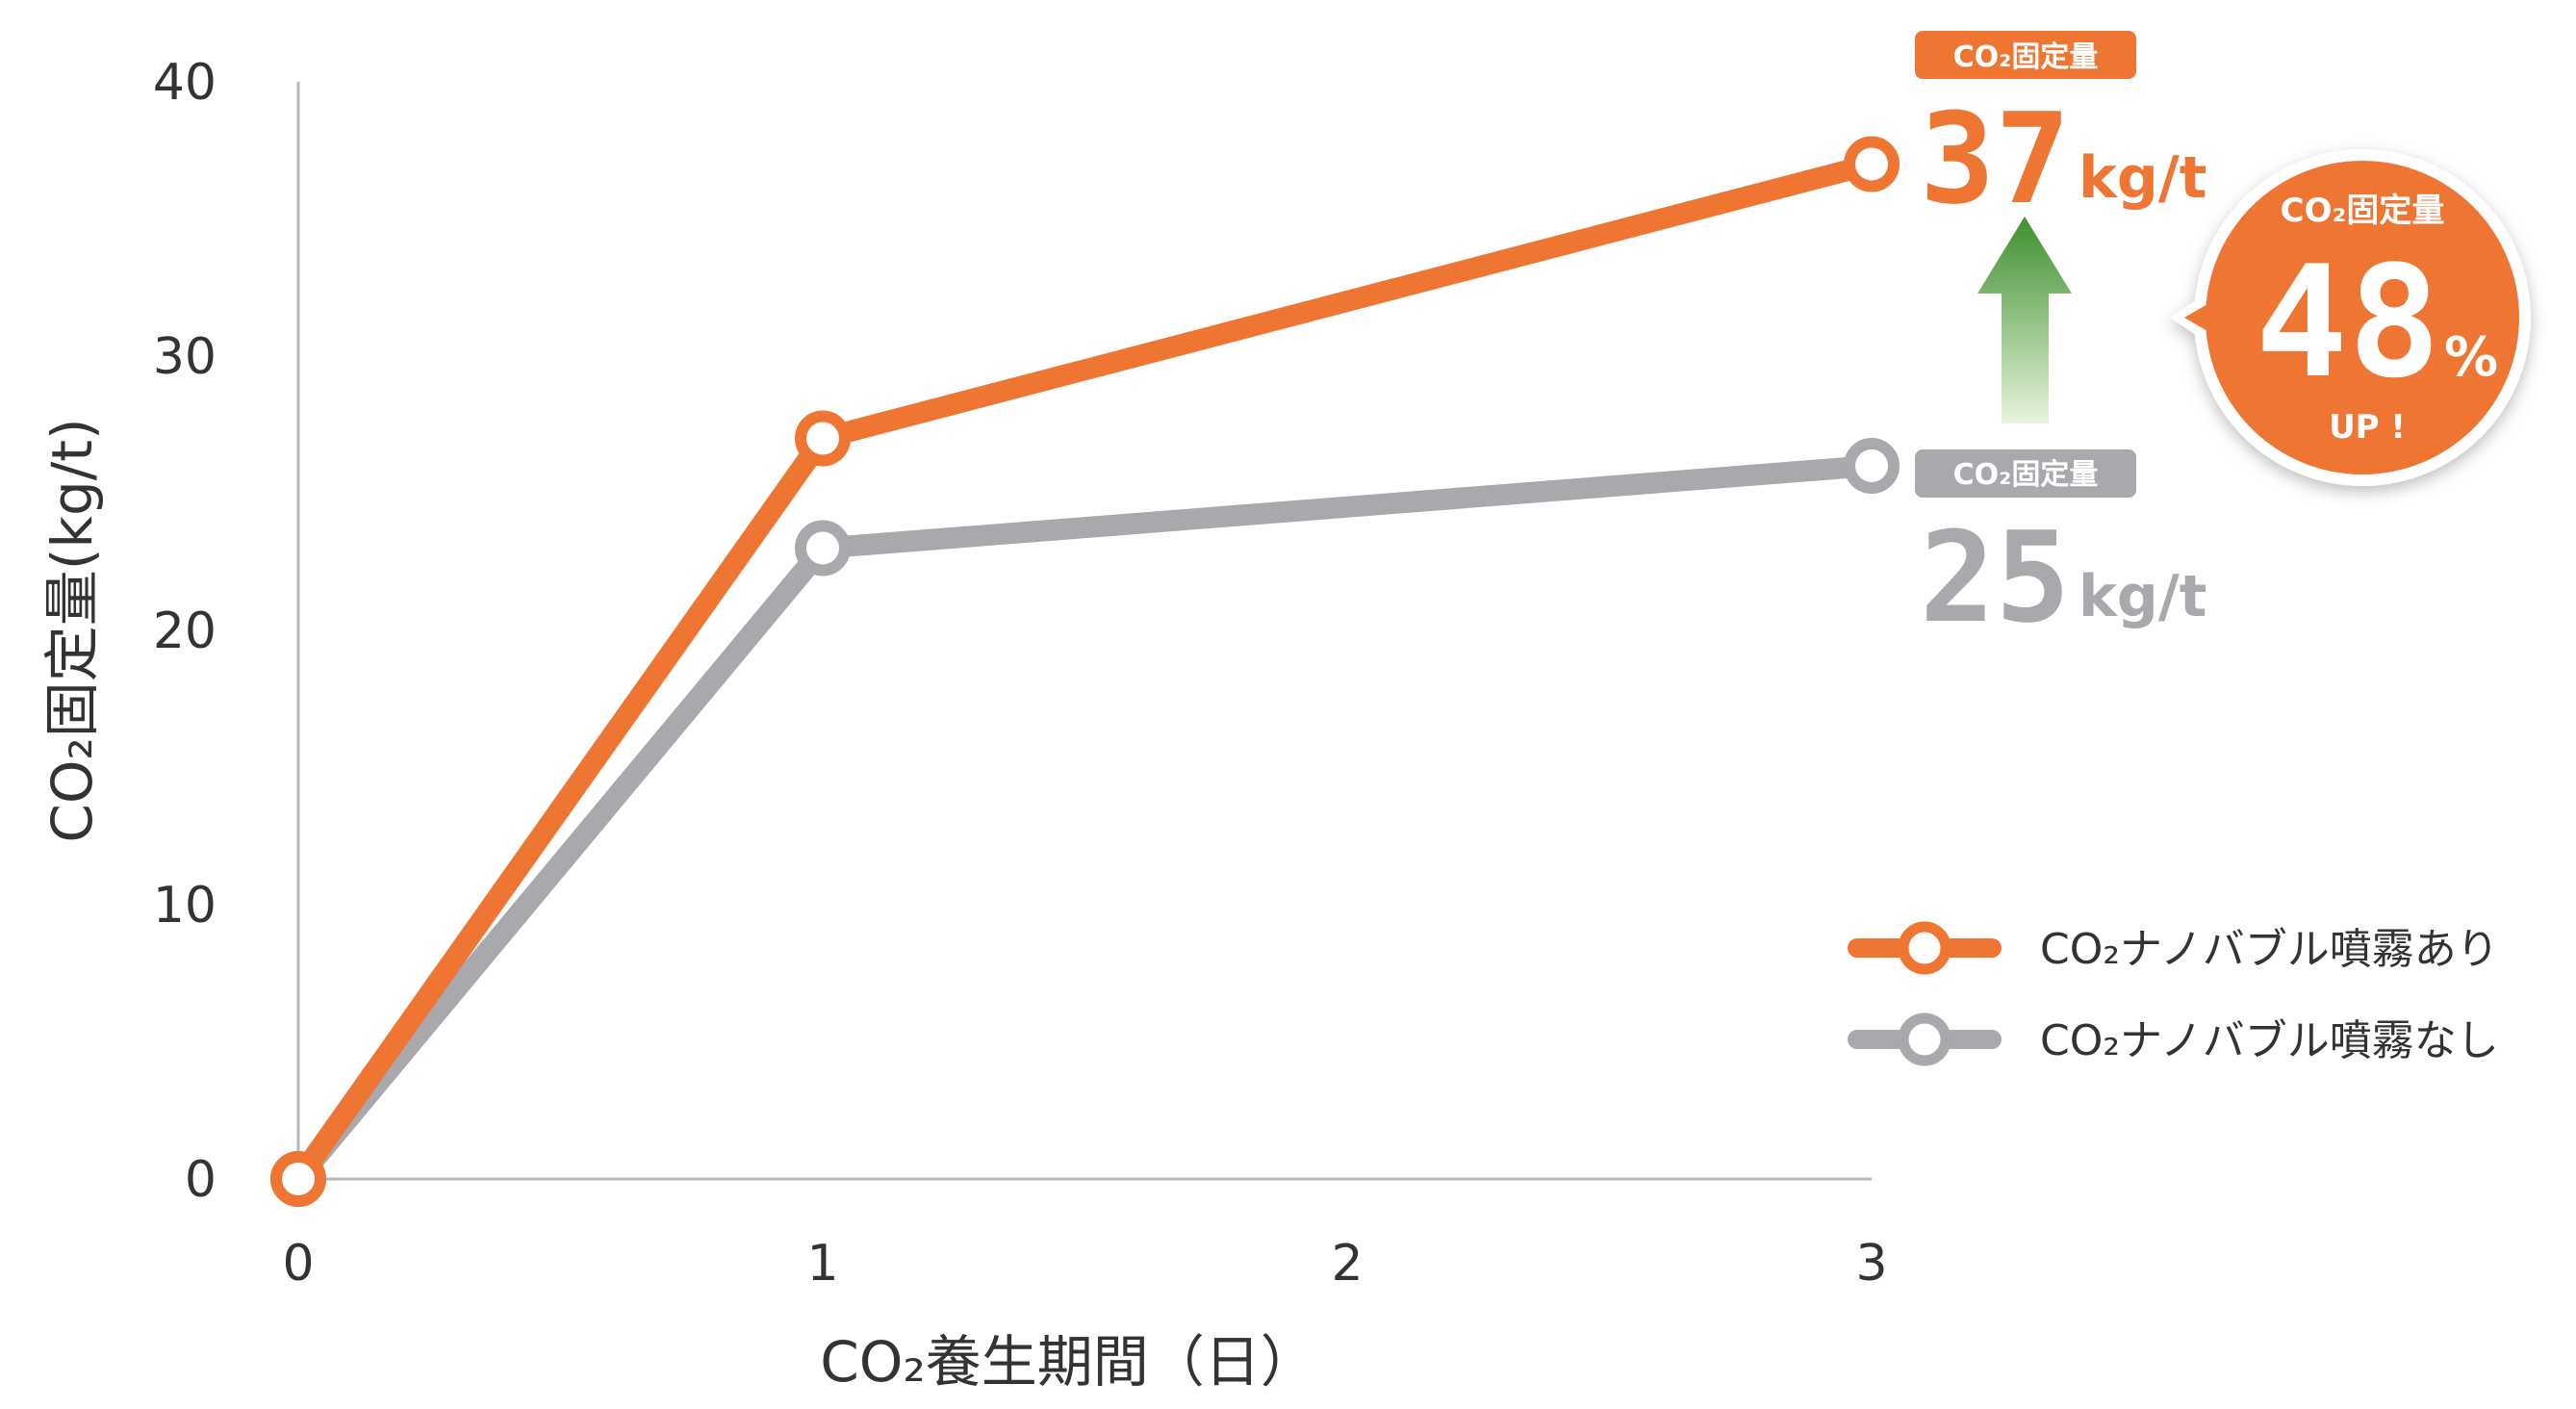 Image resolution: width=2576 pixels, height=1409 pixels. I want to click on y-tick-labels: 0 10 20 30 40, so click(185, 631).